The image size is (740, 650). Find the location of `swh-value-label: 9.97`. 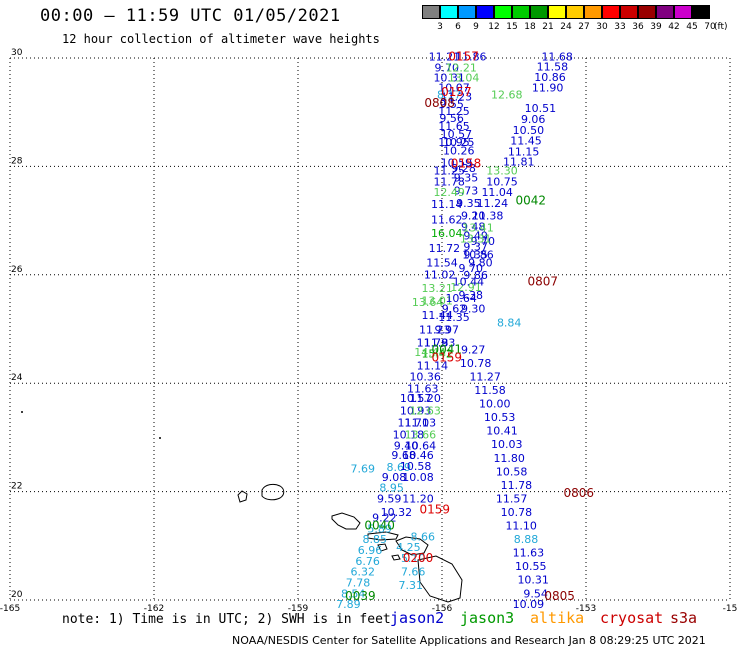

swh-value-label: 9.97 is located at coordinates (447, 329).